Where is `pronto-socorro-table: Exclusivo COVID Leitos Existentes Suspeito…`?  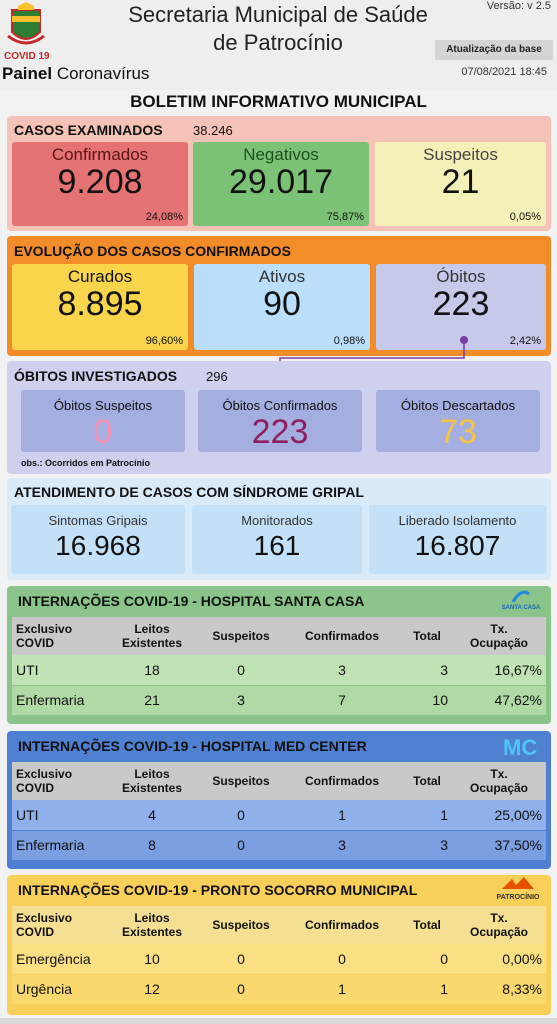 pronto-socorro-table: Exclusivo COVID Leitos Existentes Suspeito… is located at coordinates (279, 955).